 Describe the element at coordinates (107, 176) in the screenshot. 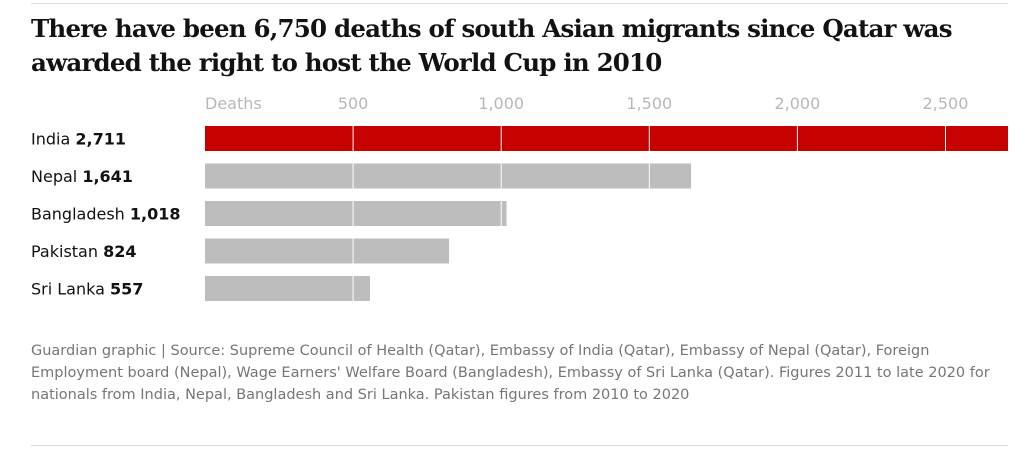

I see `death-count: 1,641` at that location.